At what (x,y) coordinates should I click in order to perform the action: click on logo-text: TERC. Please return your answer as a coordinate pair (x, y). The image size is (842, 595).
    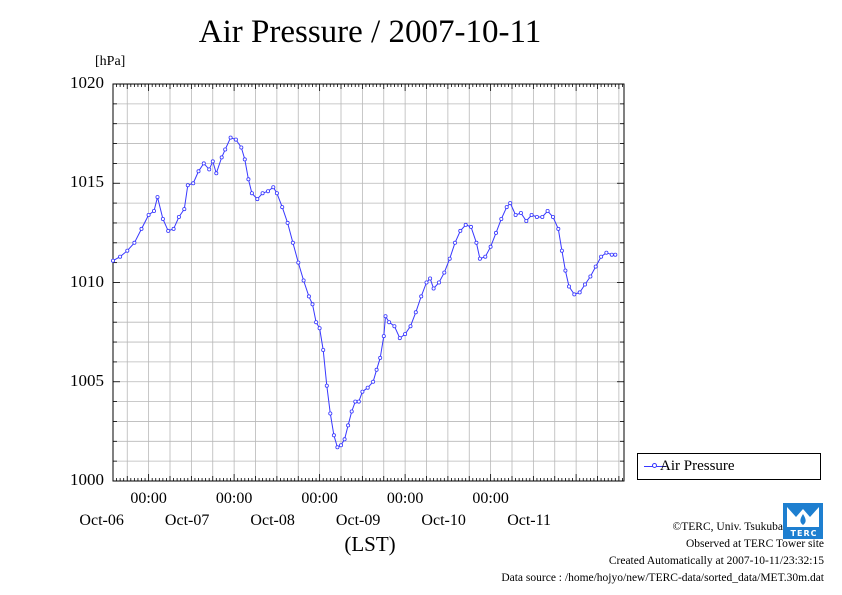
    Looking at the image, I should click on (804, 533).